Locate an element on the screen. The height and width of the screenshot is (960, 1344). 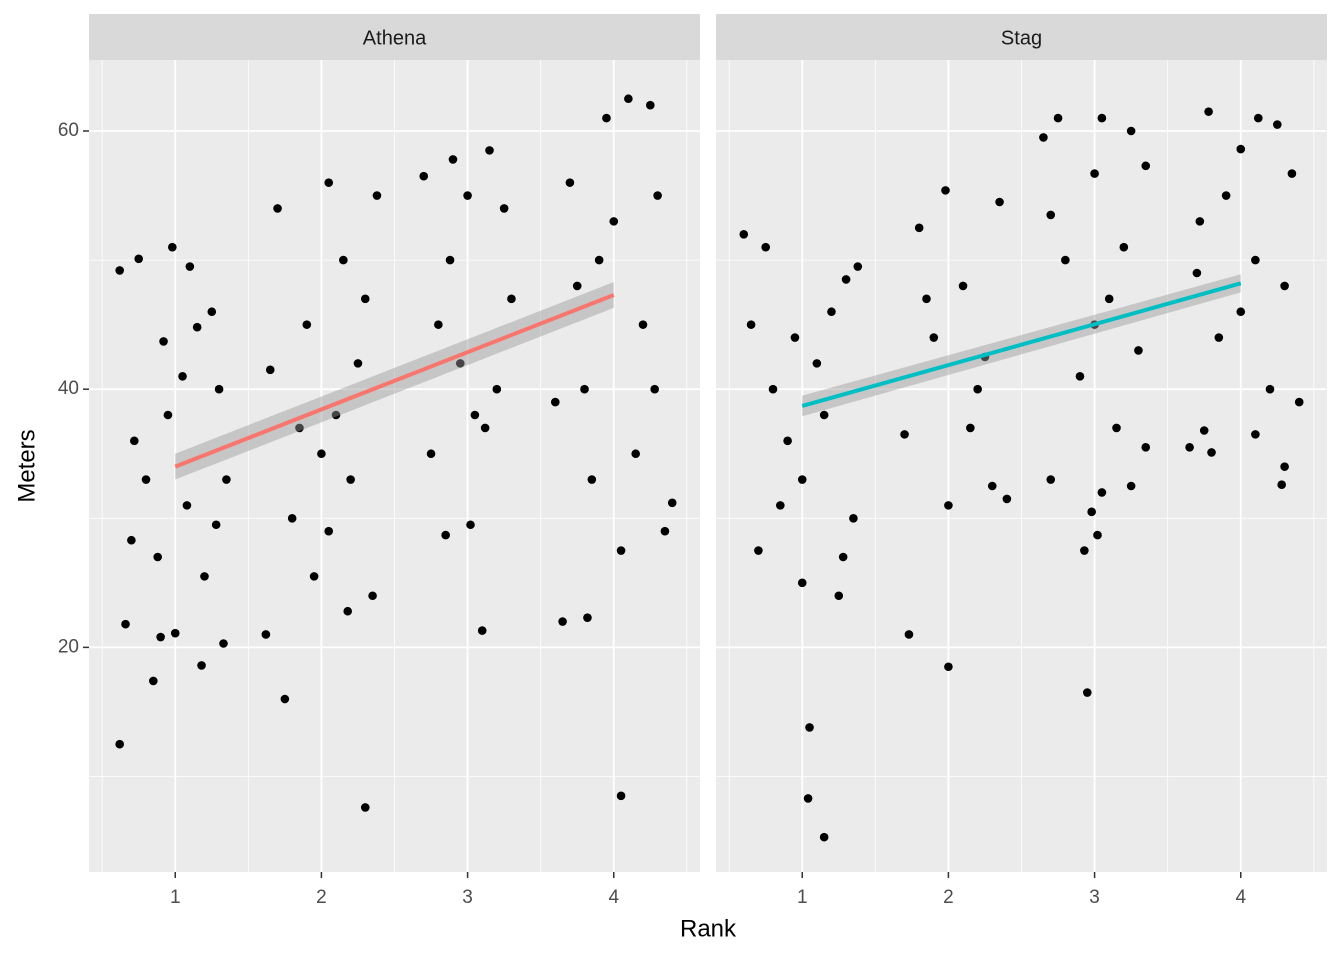
y-tick-label: 60 is located at coordinates (68, 130).